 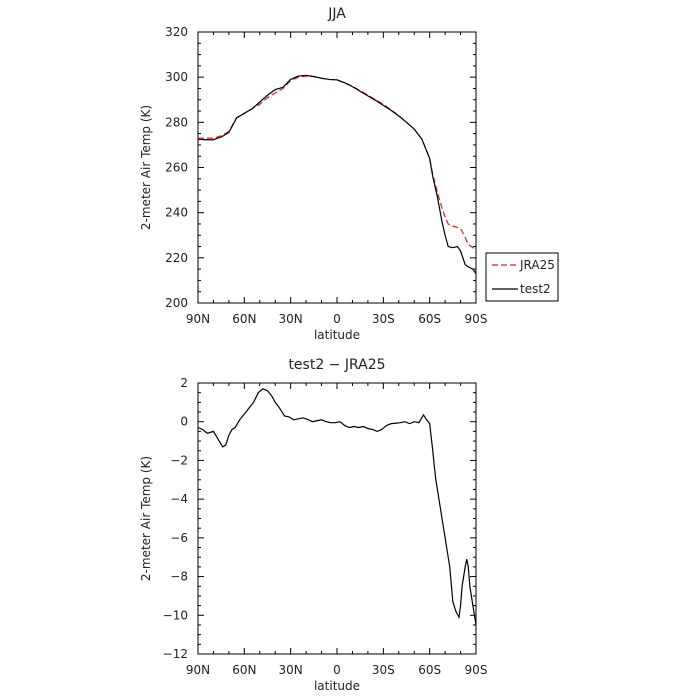 What do you see at coordinates (336, 365) in the screenshot?
I see `chart-title: test2 − JRA25` at bounding box center [336, 365].